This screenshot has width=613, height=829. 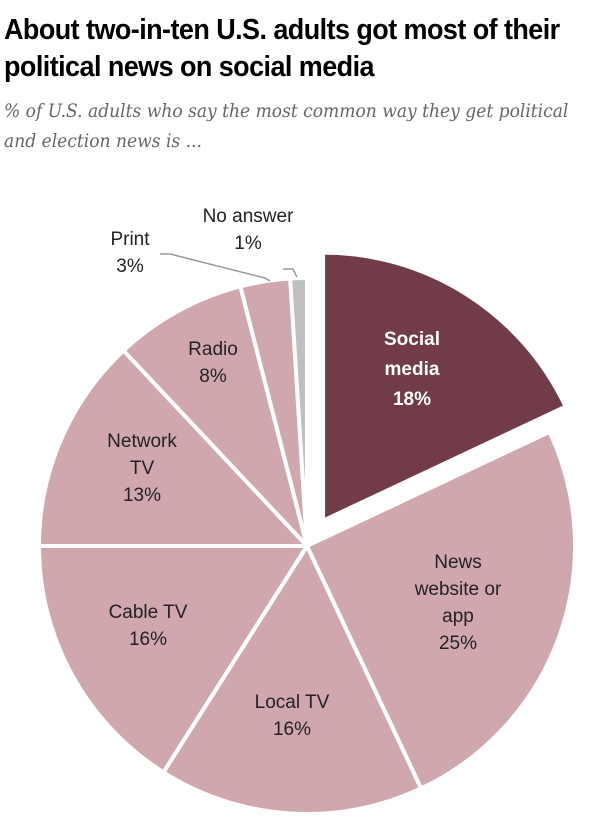 I want to click on slice-label: Network TV 13%, so click(x=142, y=468).